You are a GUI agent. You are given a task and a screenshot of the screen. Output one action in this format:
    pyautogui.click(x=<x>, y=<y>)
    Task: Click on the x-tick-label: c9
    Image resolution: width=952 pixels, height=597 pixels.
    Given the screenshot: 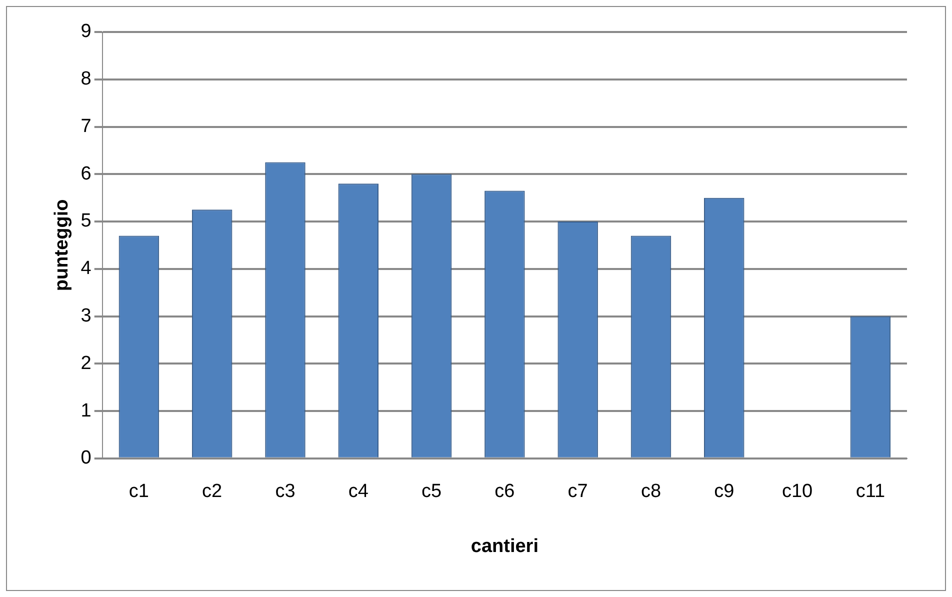 What is the action you would take?
    pyautogui.click(x=724, y=491)
    